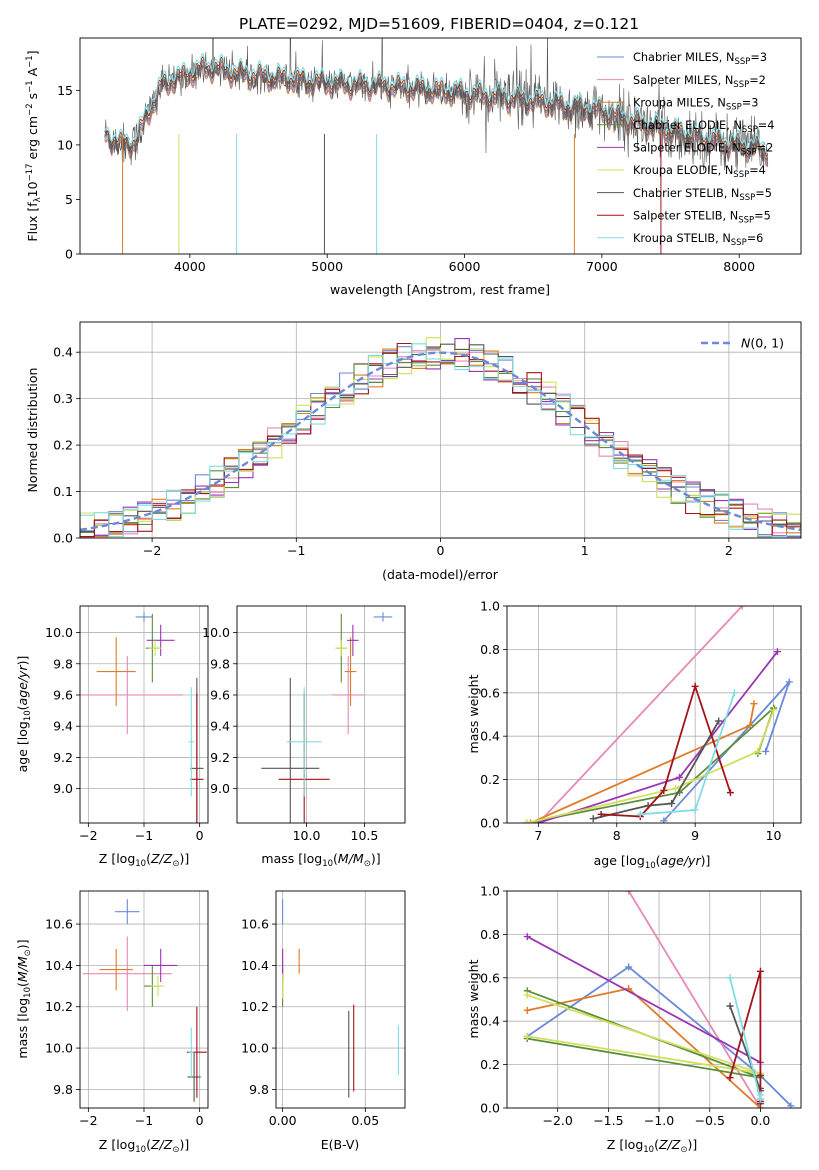 Image resolution: width=819 pixels, height=1170 pixels. What do you see at coordinates (59, 965) in the screenshot?
I see `y-tick-label: 10.4` at bounding box center [59, 965].